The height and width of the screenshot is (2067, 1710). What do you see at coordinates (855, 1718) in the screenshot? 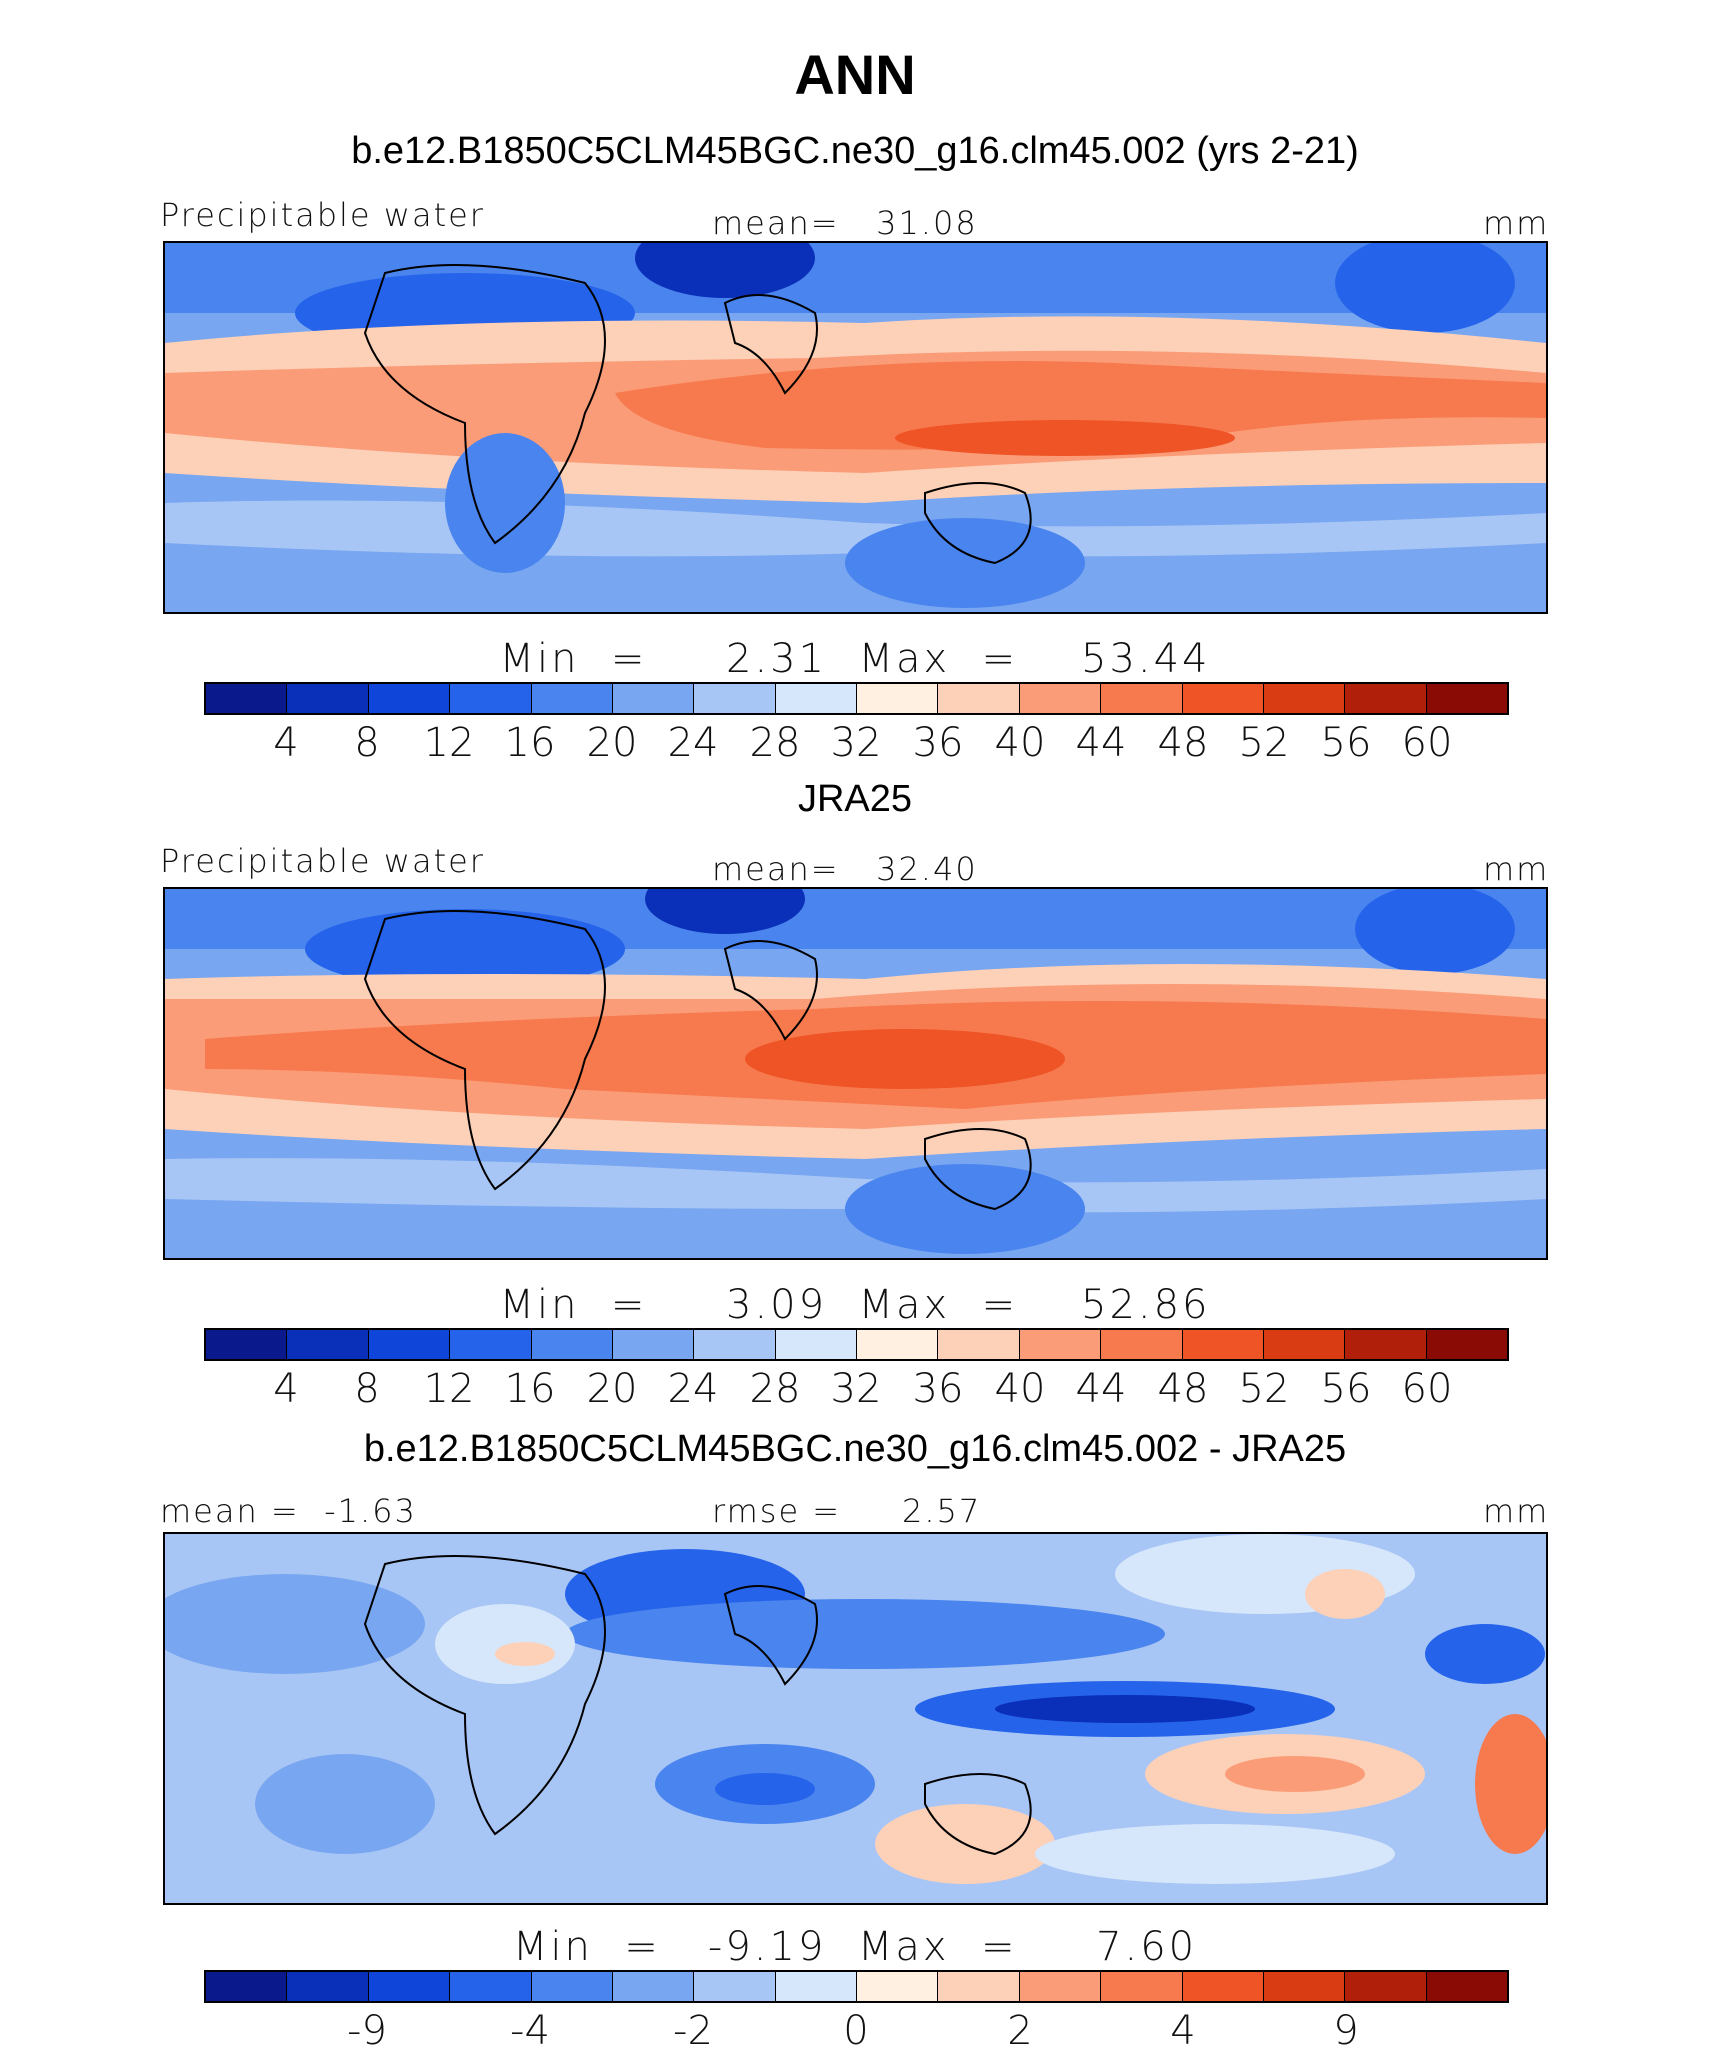
I see `panel-3-map` at bounding box center [855, 1718].